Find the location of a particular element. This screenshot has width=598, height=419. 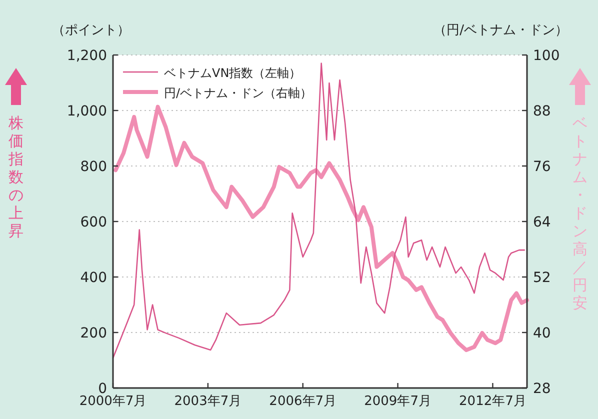

y2-tick-label: 28 is located at coordinates (542, 389).